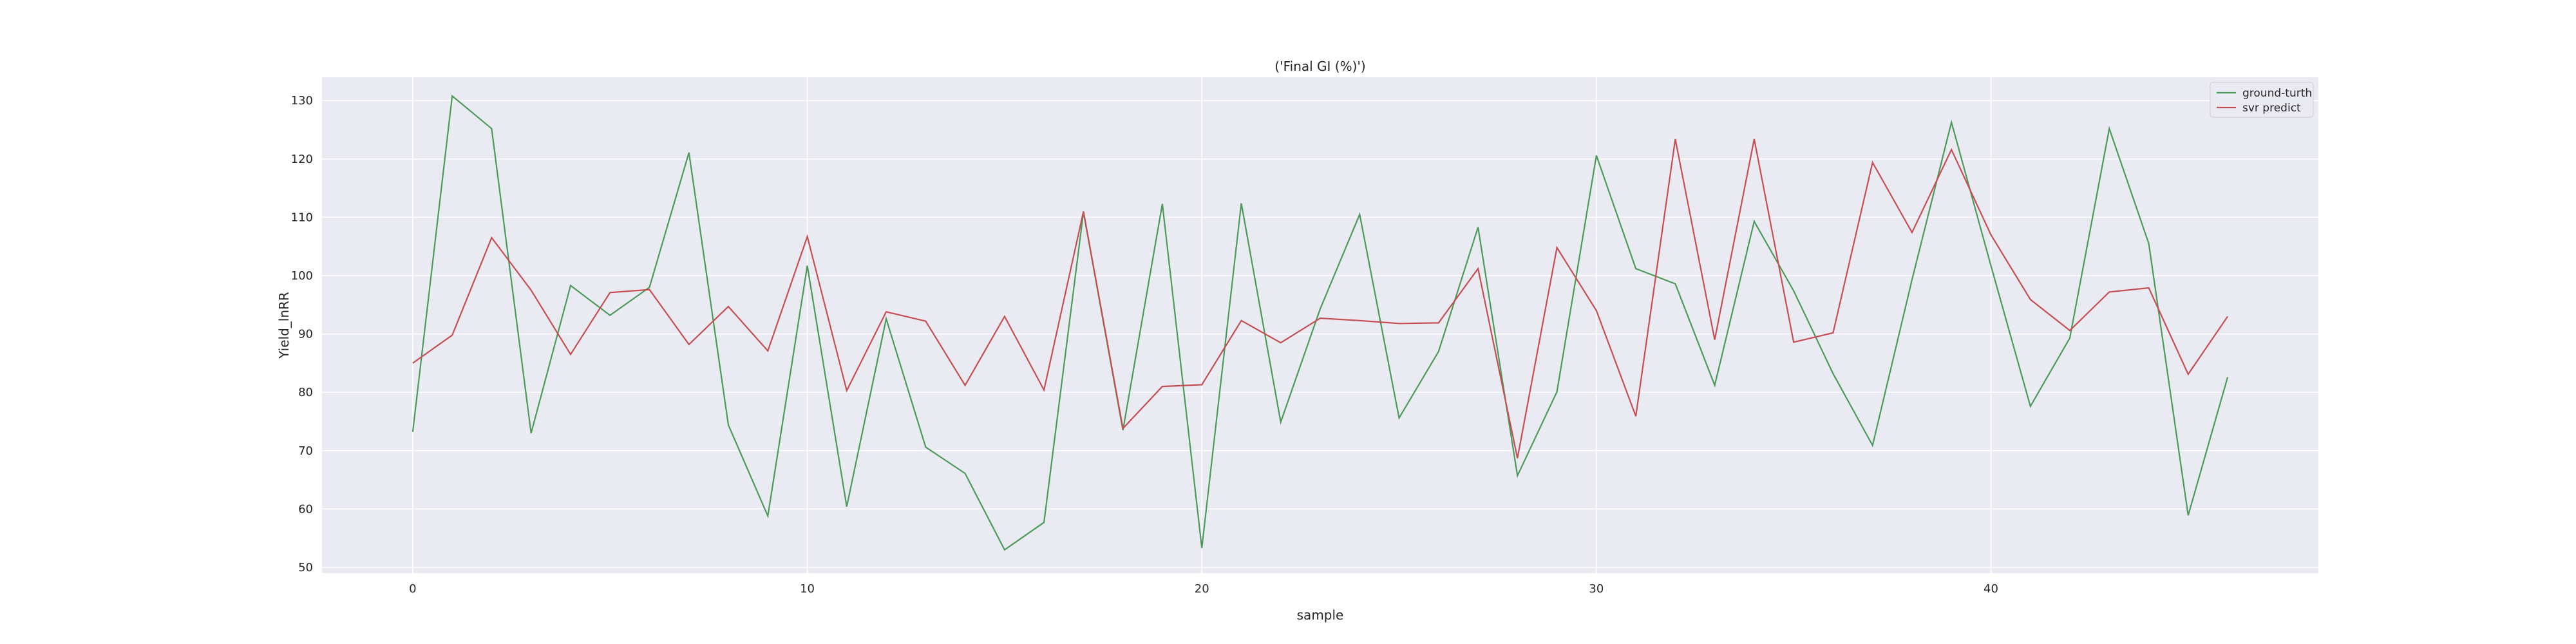 This screenshot has height=644, width=2576. Describe the element at coordinates (305, 509) in the screenshot. I see `y-tick-label: 60` at that location.